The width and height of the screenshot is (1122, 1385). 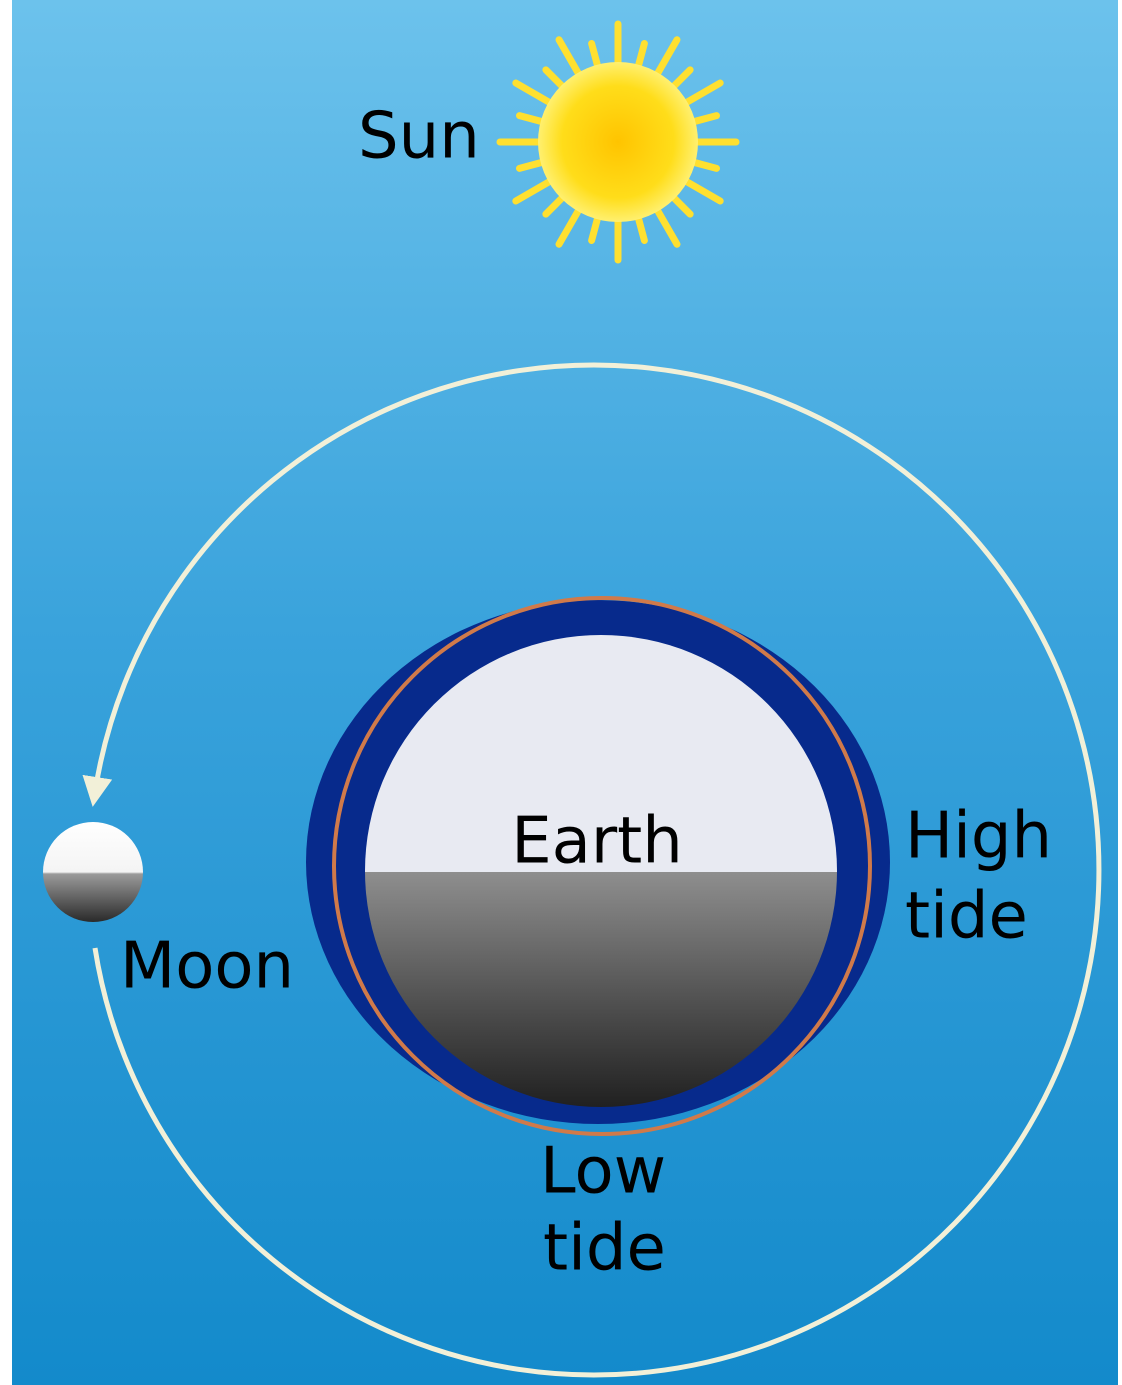 I want to click on low-tide-label: tide, so click(x=604, y=1249).